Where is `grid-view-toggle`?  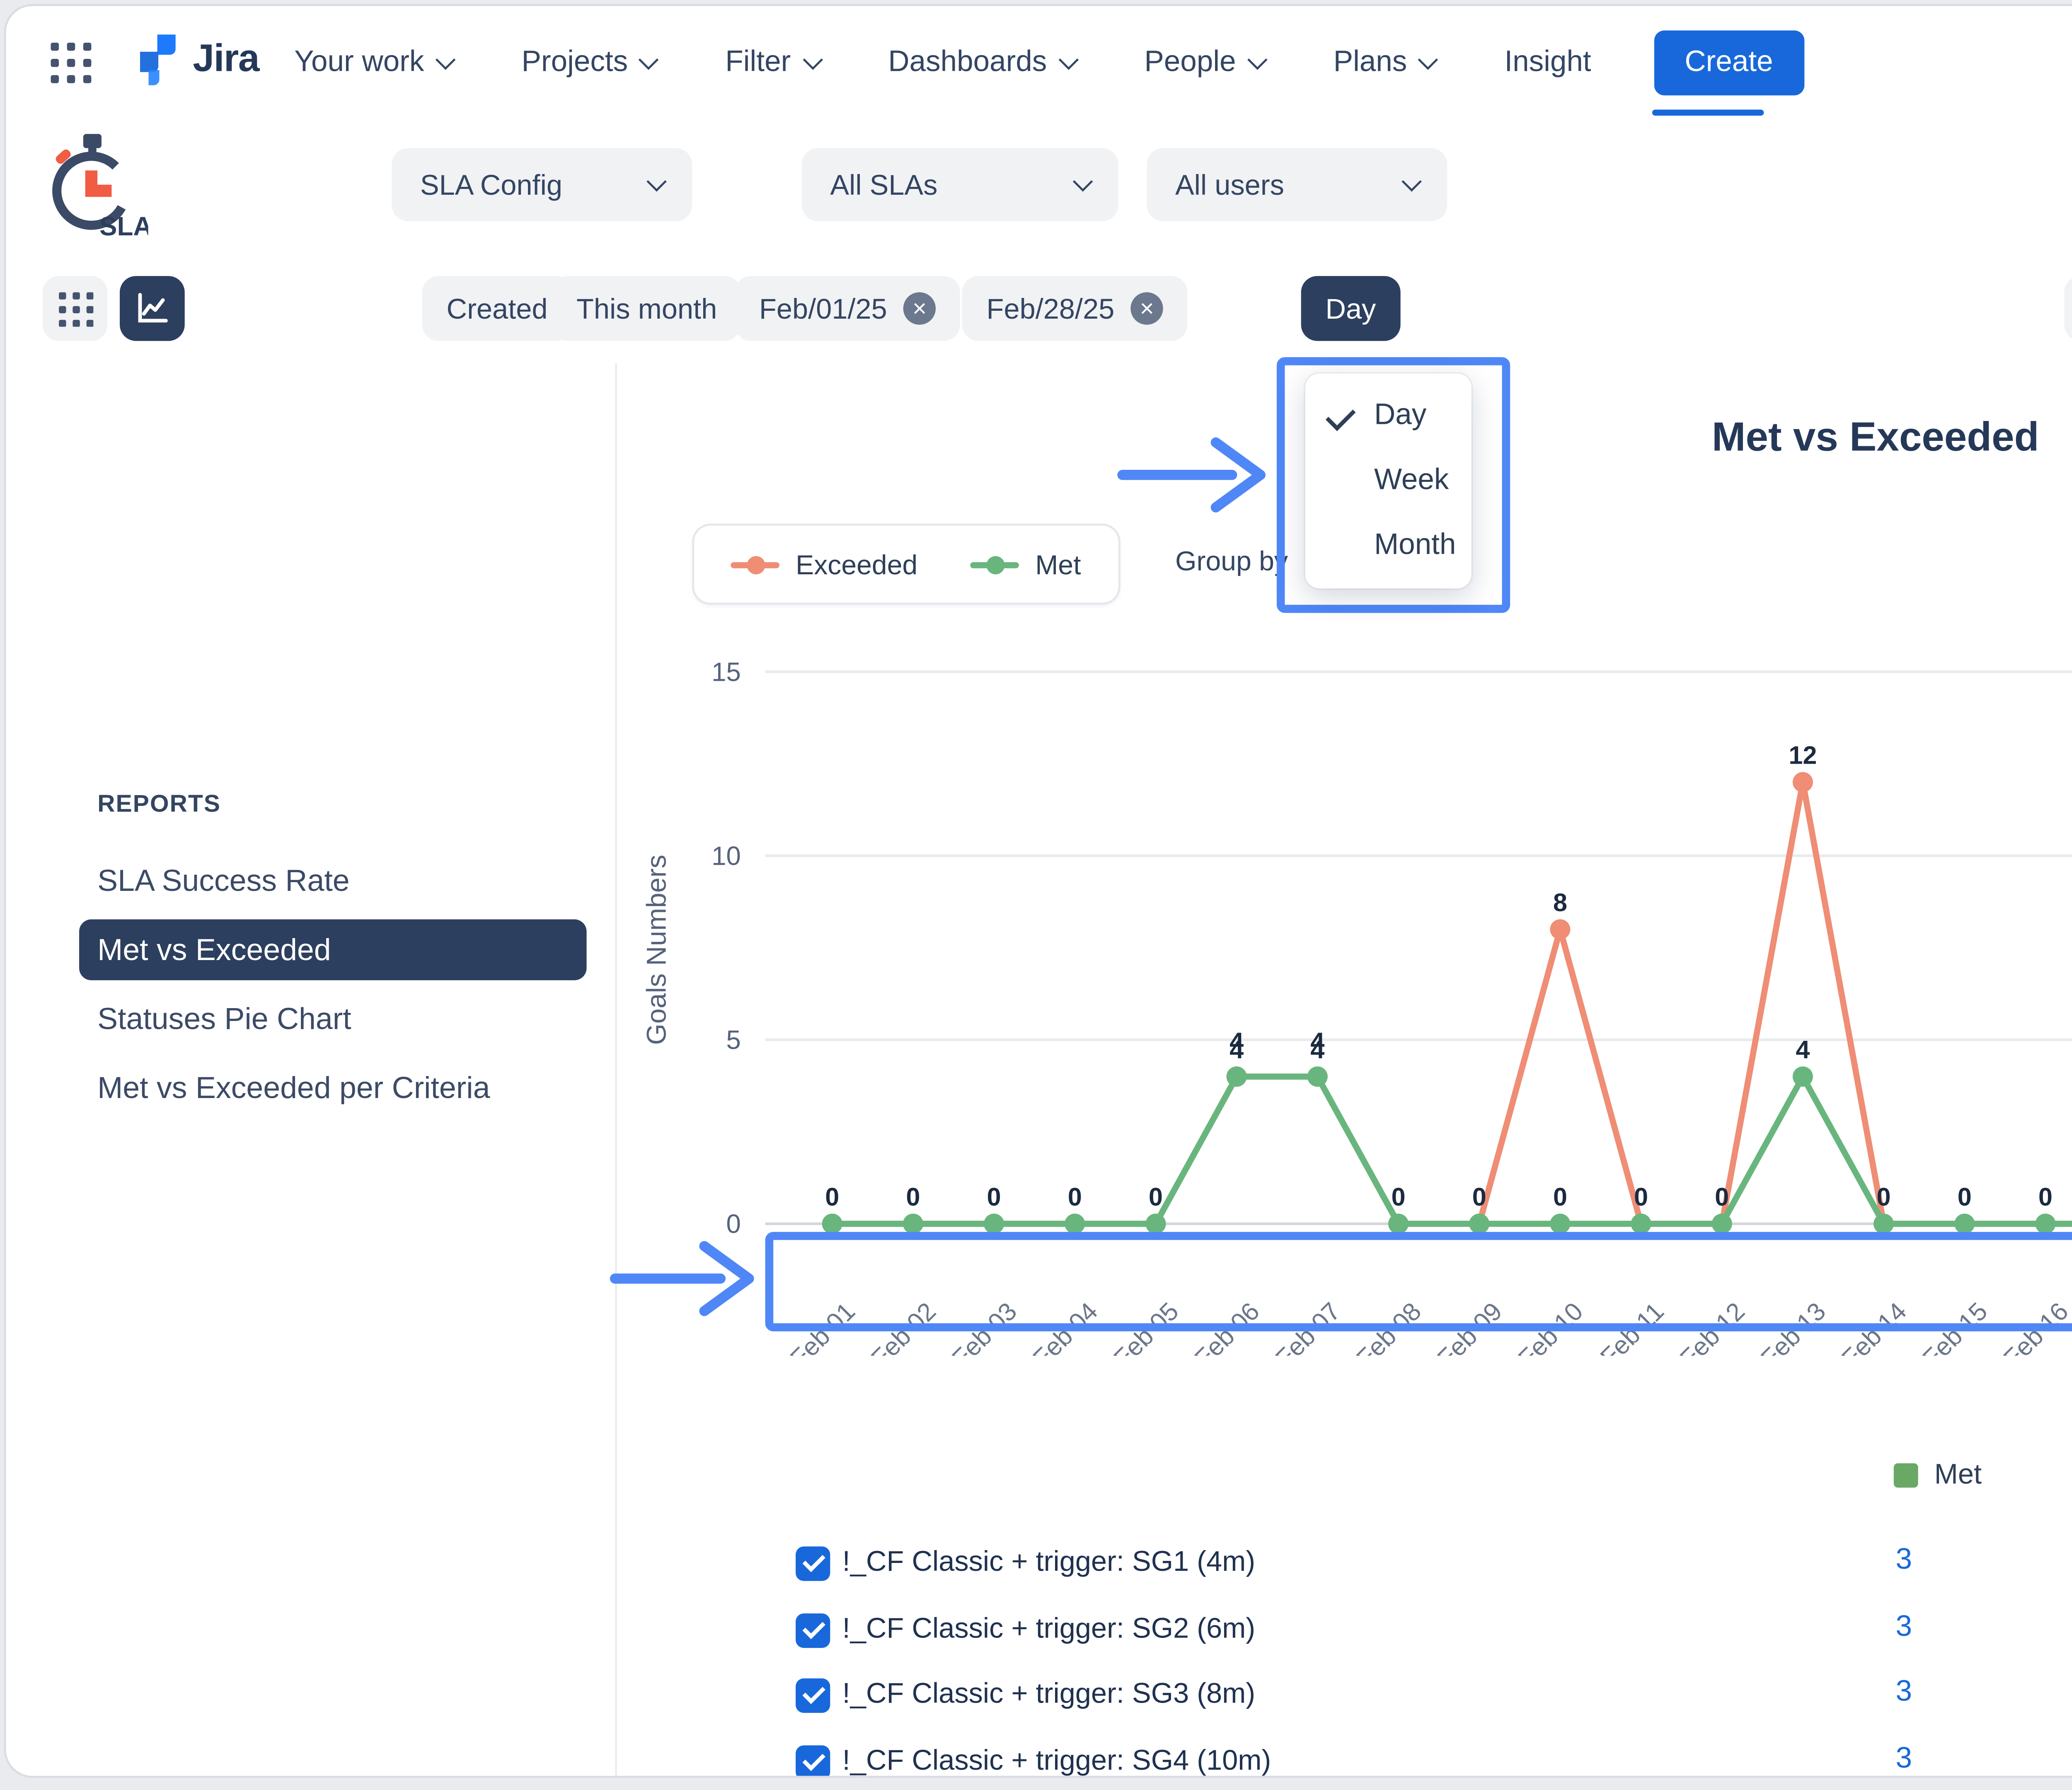
grid-view-toggle is located at coordinates (75, 309).